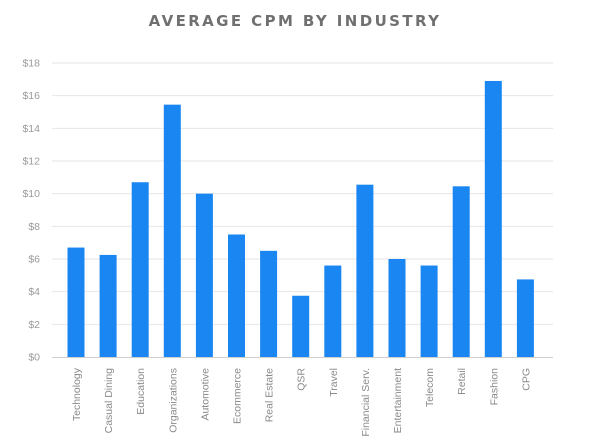  I want to click on bar-retail, so click(461, 271).